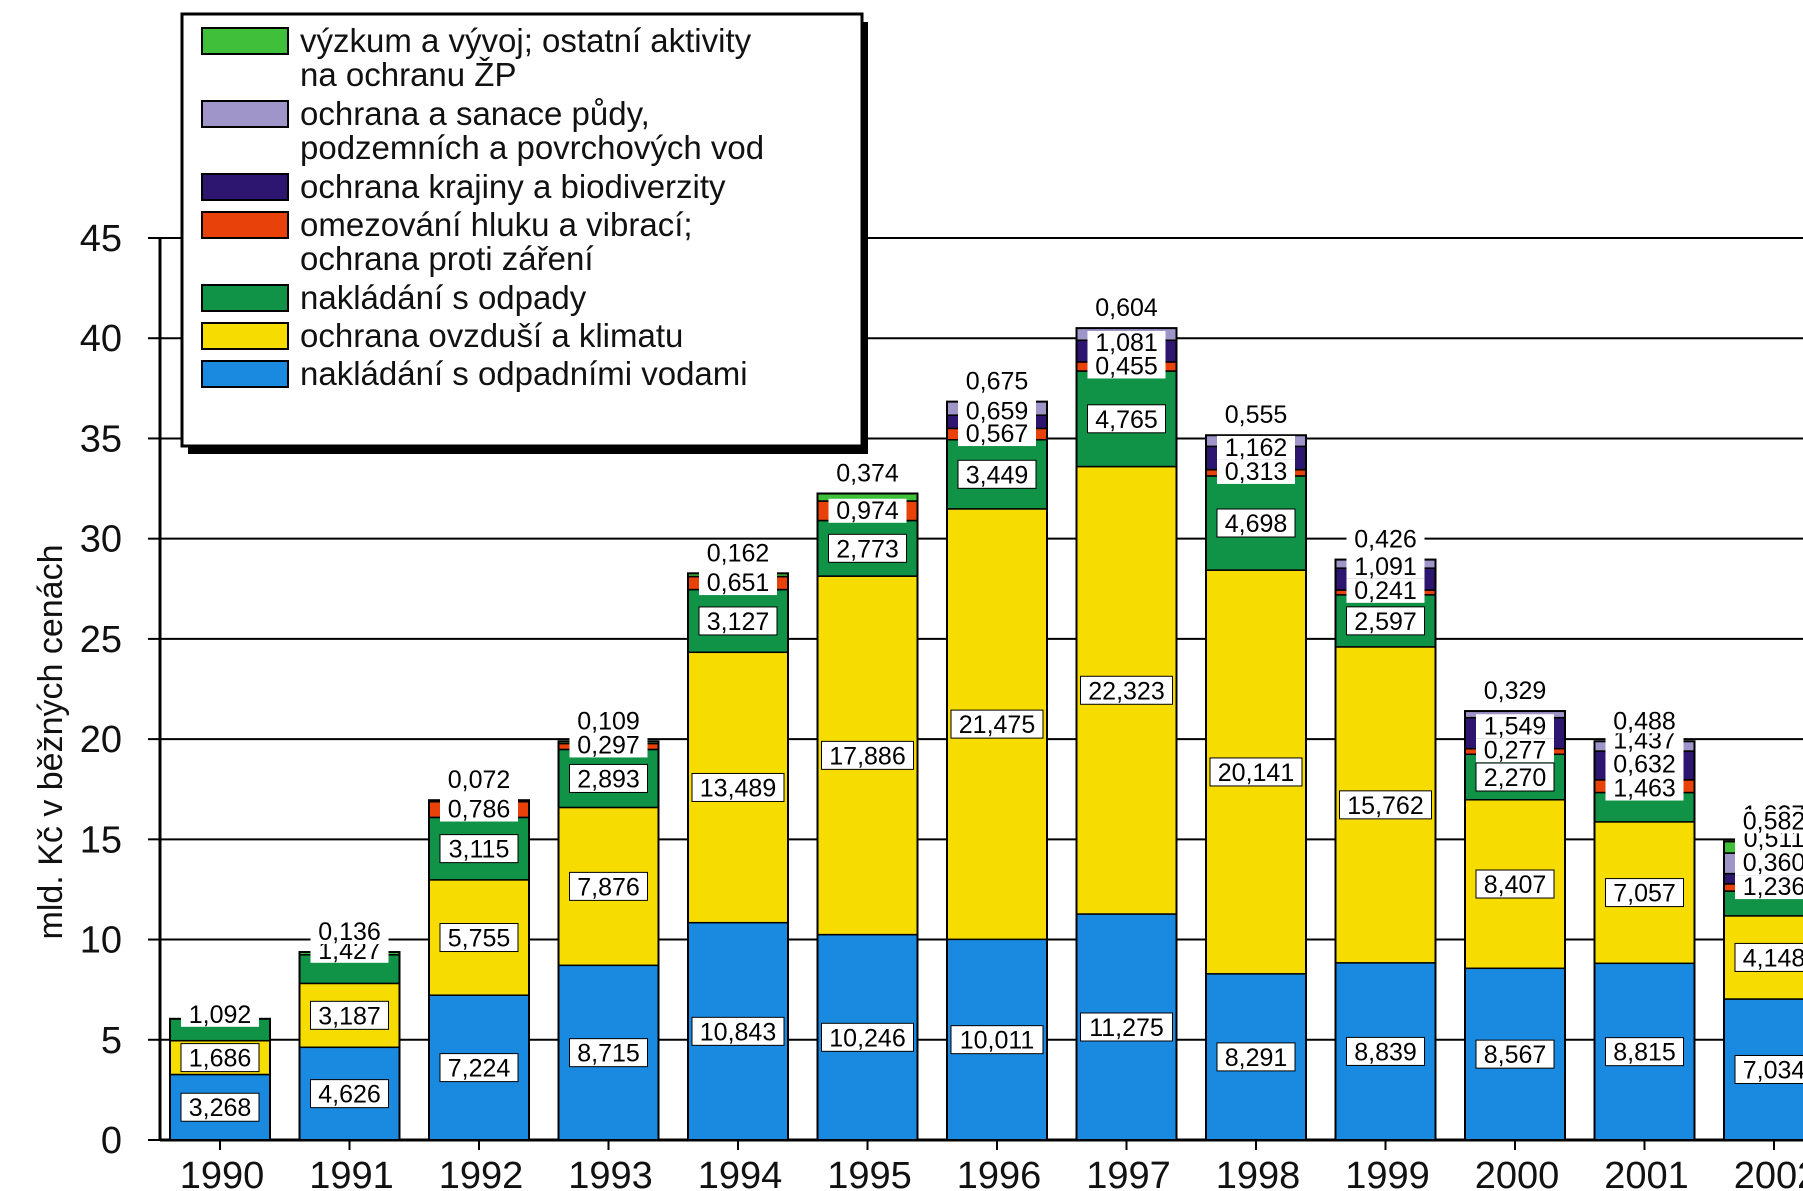 The width and height of the screenshot is (1803, 1191). I want to click on value-label: 15,762, so click(1385, 806).